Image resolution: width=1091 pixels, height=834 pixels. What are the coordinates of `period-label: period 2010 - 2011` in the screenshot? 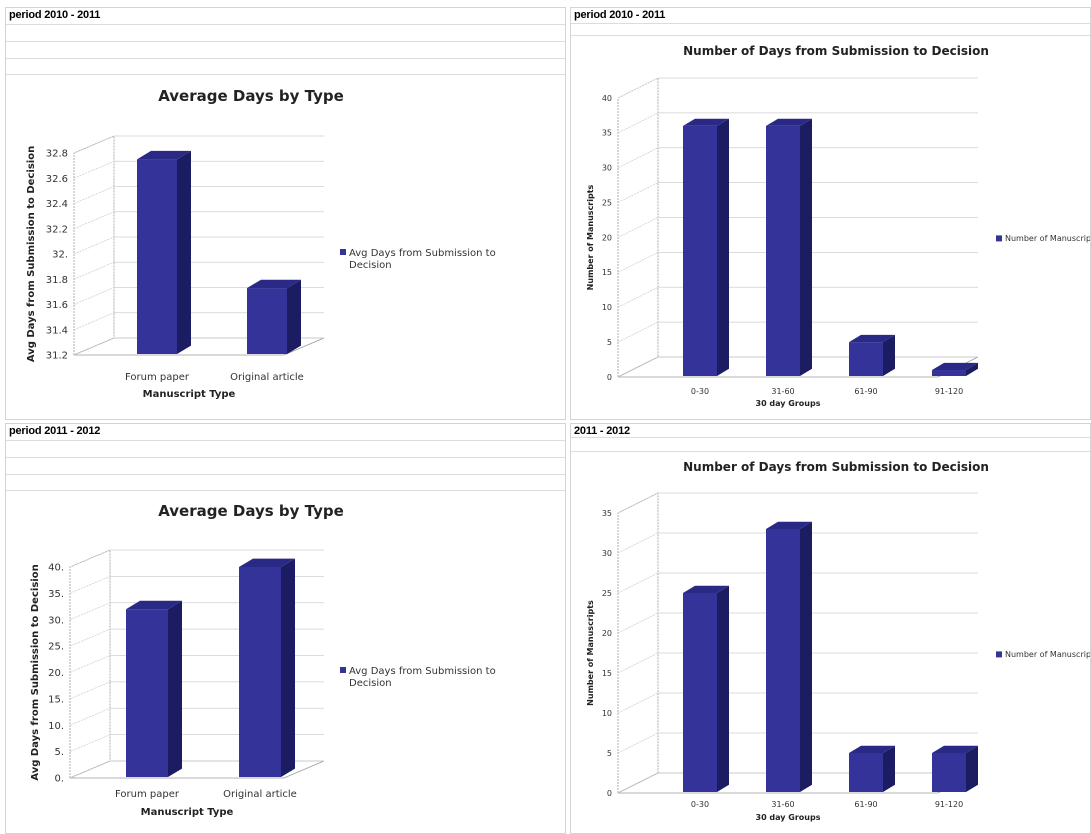 It's located at (620, 15).